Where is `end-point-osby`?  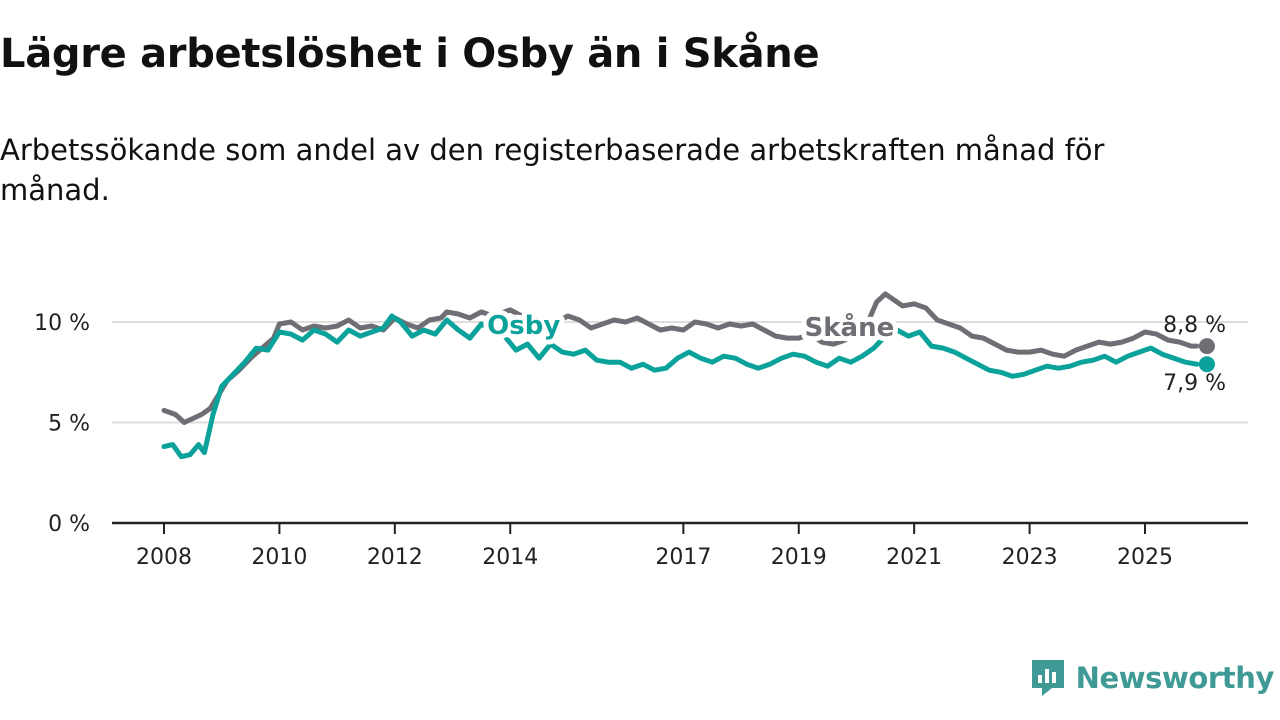 end-point-osby is located at coordinates (1206, 364).